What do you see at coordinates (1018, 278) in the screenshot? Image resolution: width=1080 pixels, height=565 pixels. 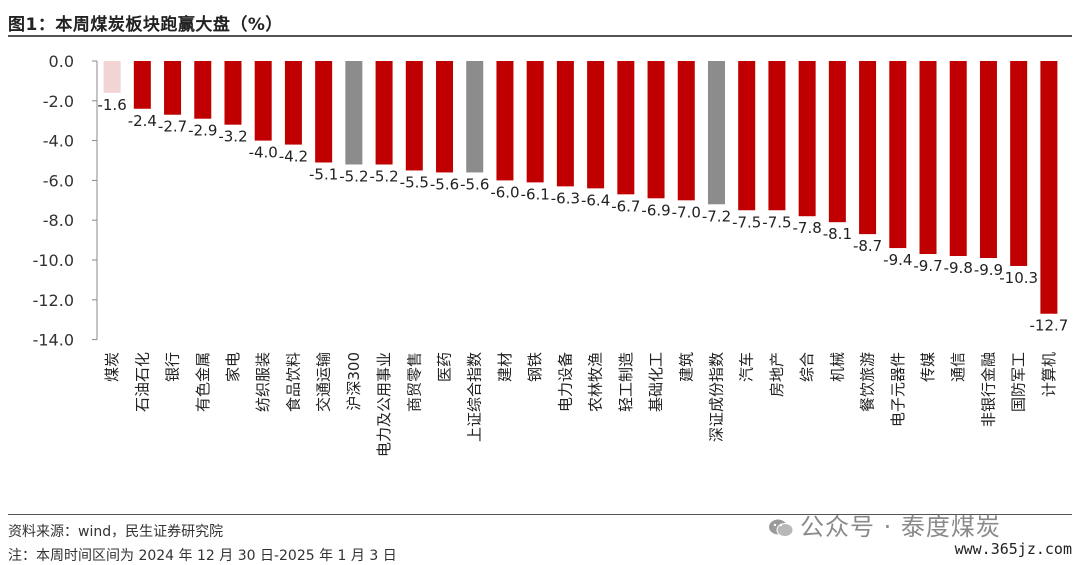 I see `data-label: -10.3` at bounding box center [1018, 278].